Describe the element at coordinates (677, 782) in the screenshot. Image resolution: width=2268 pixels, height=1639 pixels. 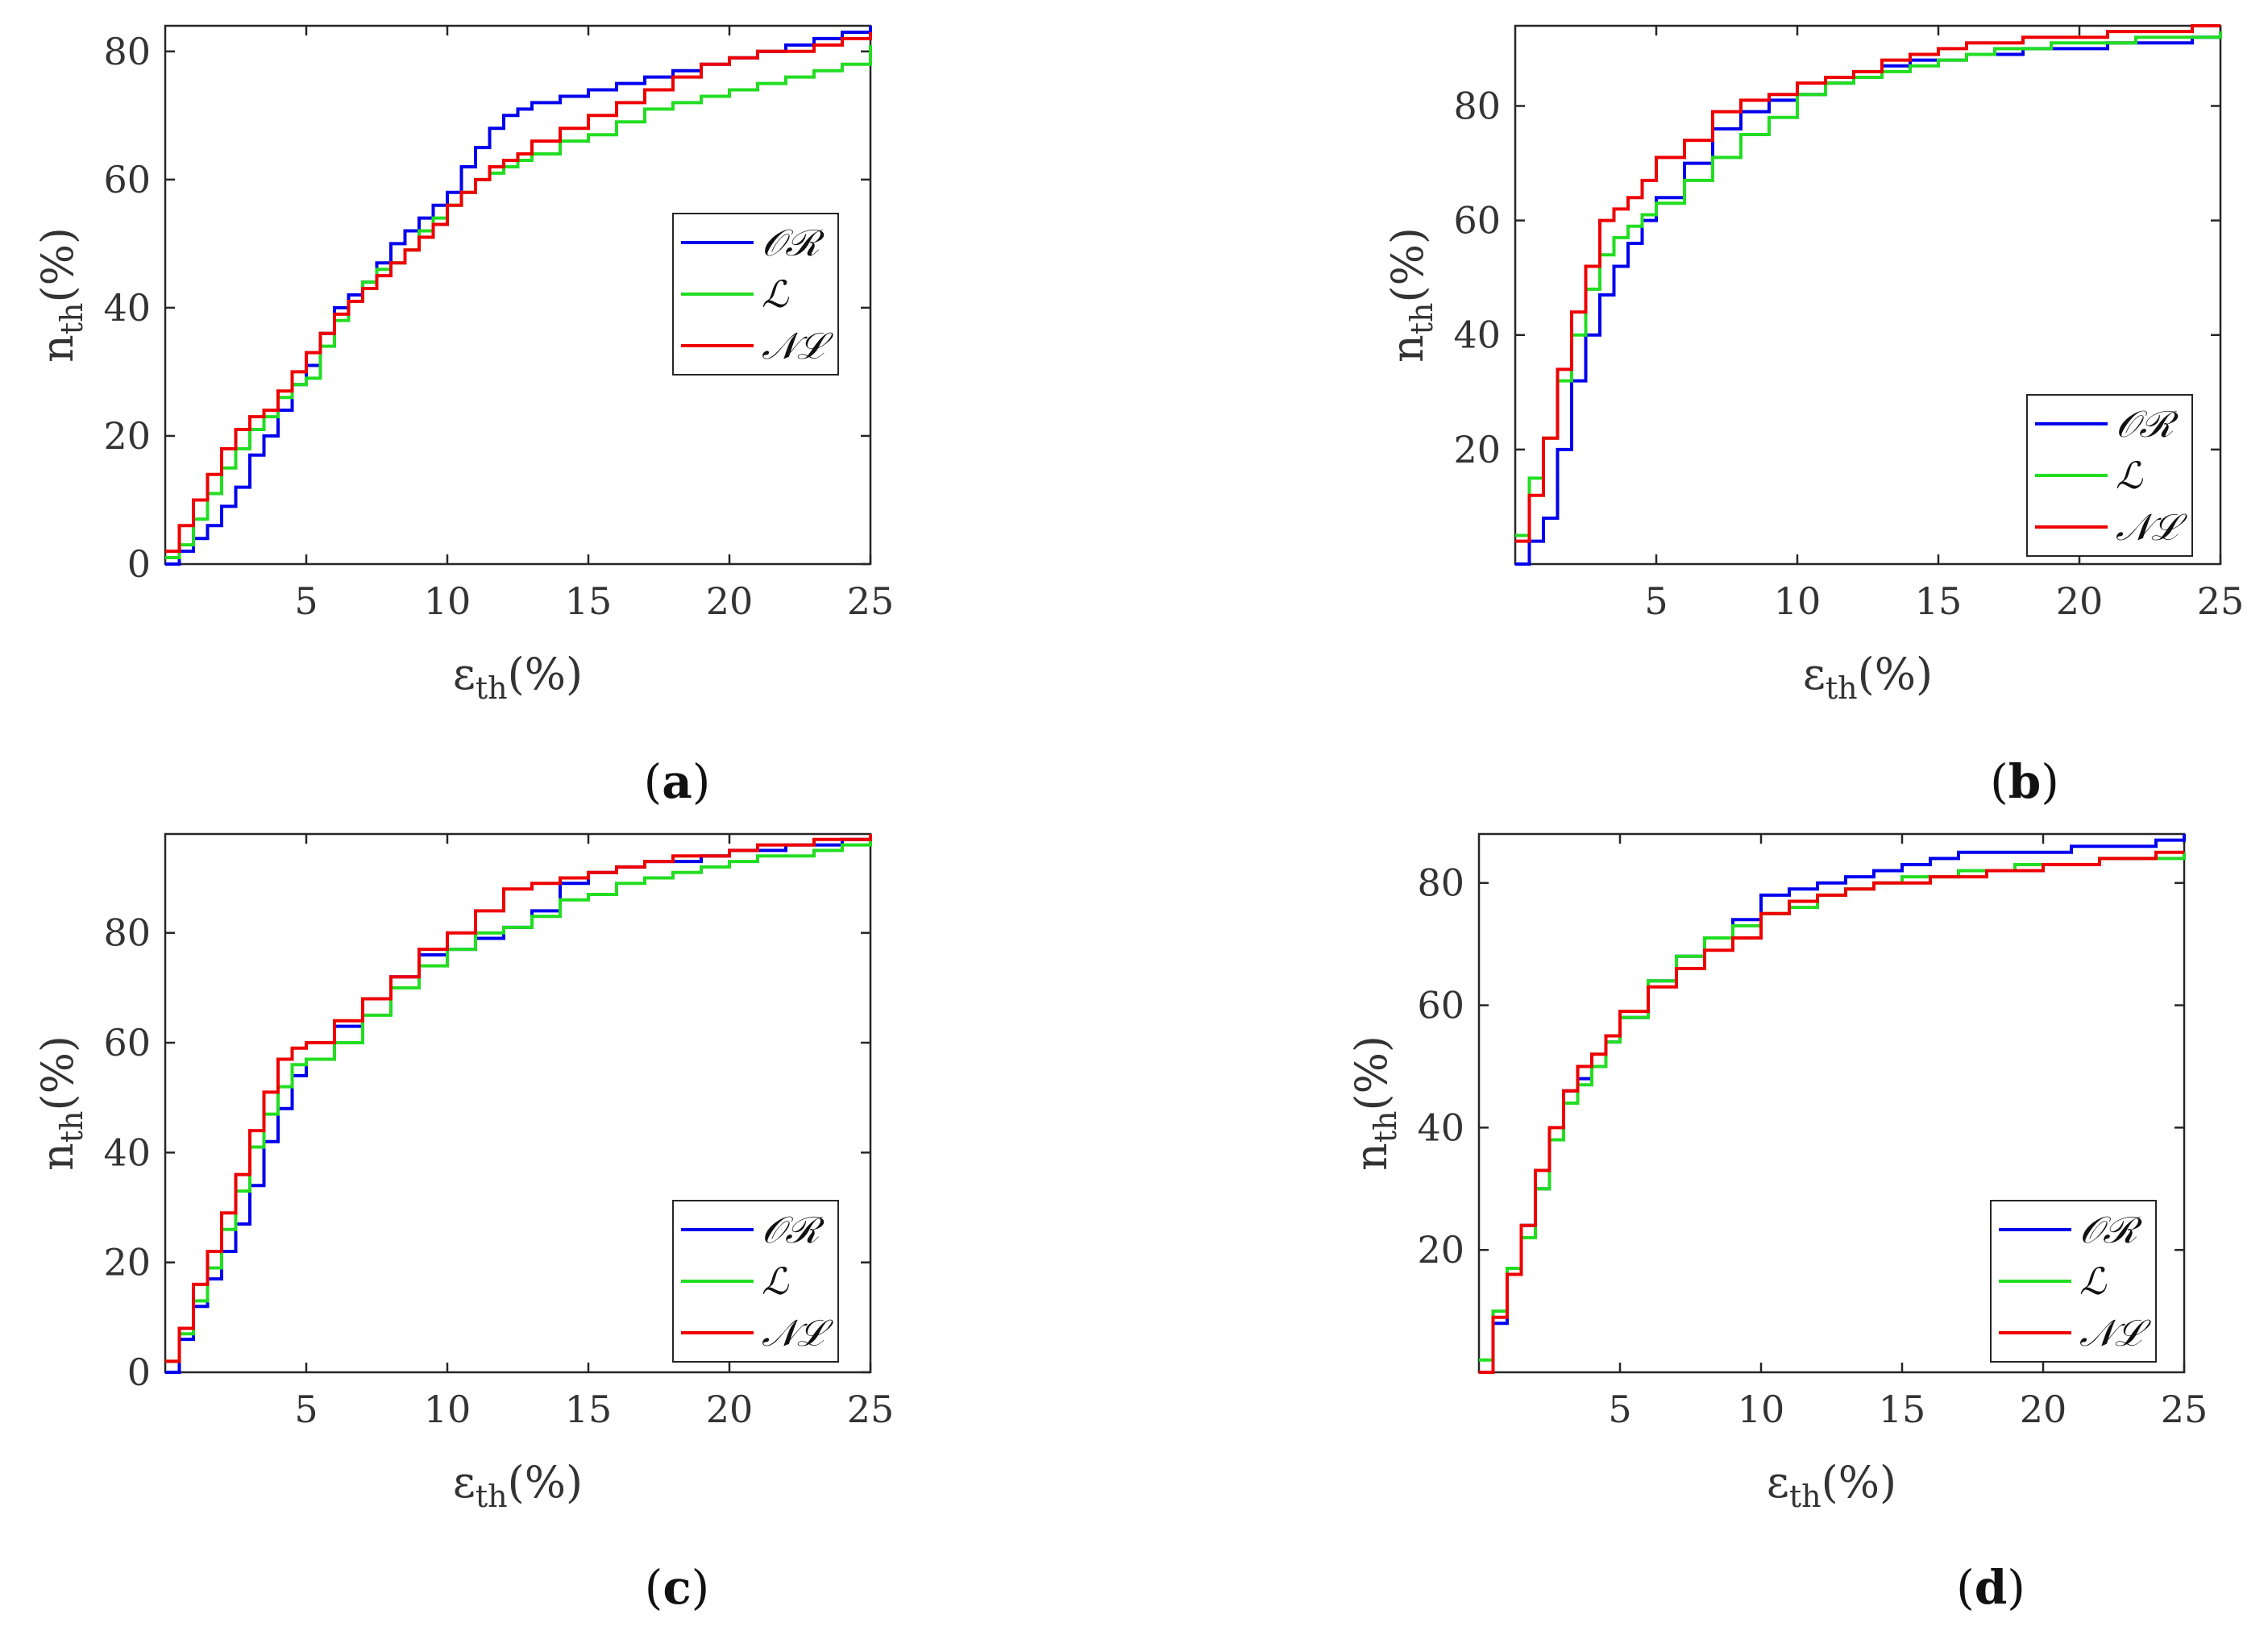
I see `panel-label: (a)` at that location.